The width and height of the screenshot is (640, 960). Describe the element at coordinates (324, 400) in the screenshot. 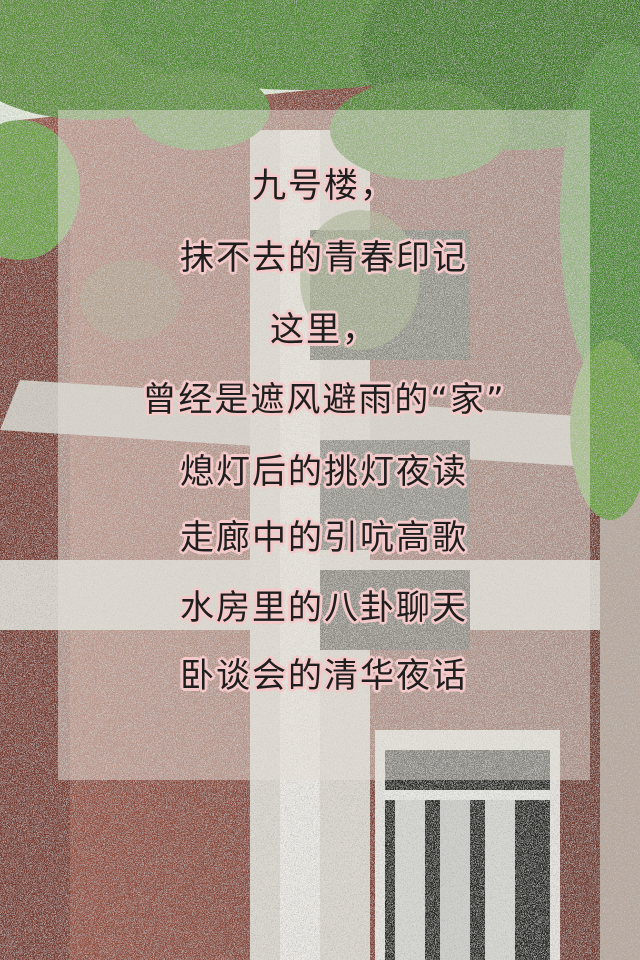

I see `poem-line: 曾经是遮风避雨的“家”` at that location.